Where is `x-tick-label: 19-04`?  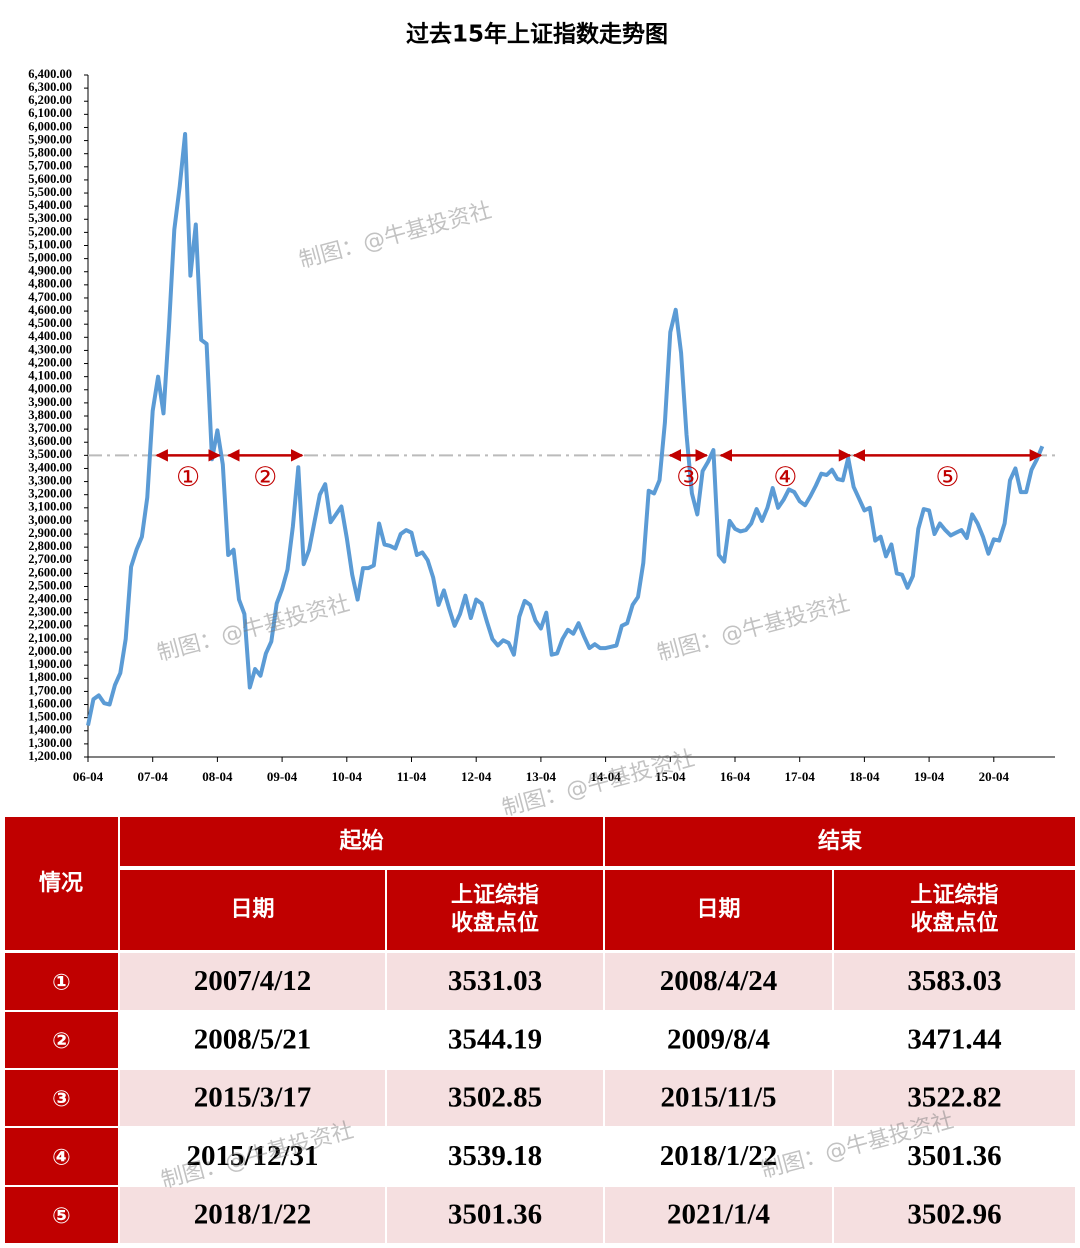 x-tick-label: 19-04 is located at coordinates (929, 776).